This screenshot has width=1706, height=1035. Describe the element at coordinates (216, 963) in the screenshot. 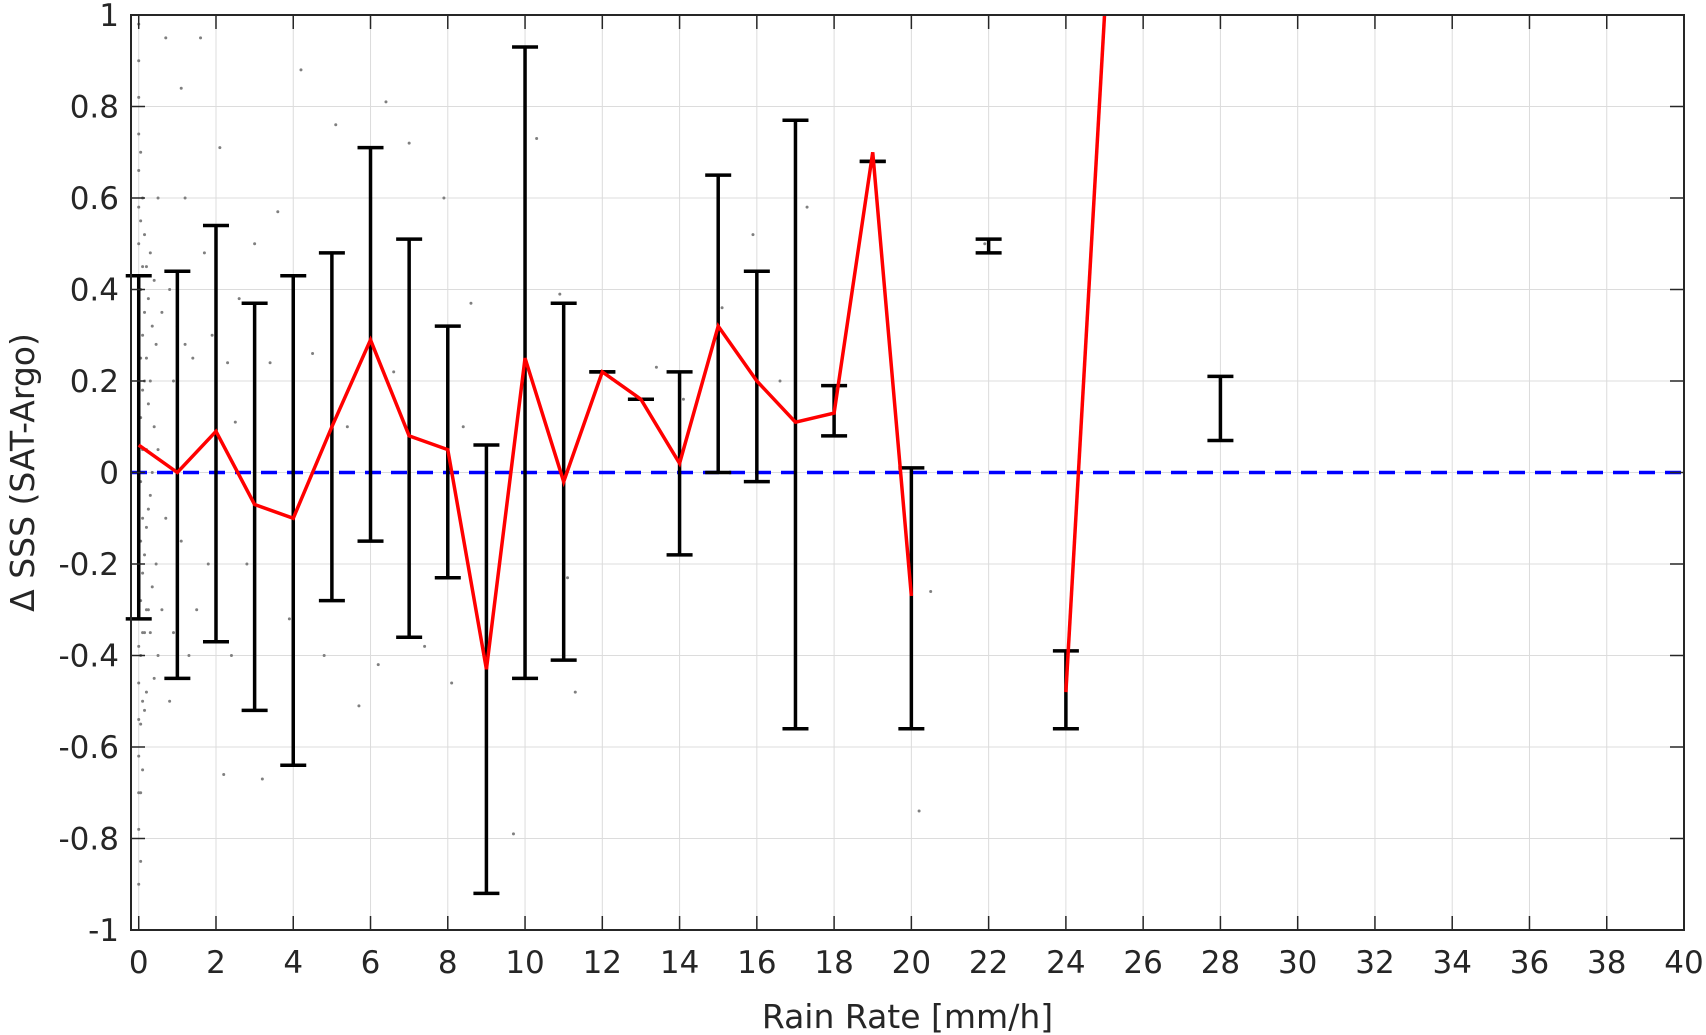

I see `x-tick-label: 2` at that location.